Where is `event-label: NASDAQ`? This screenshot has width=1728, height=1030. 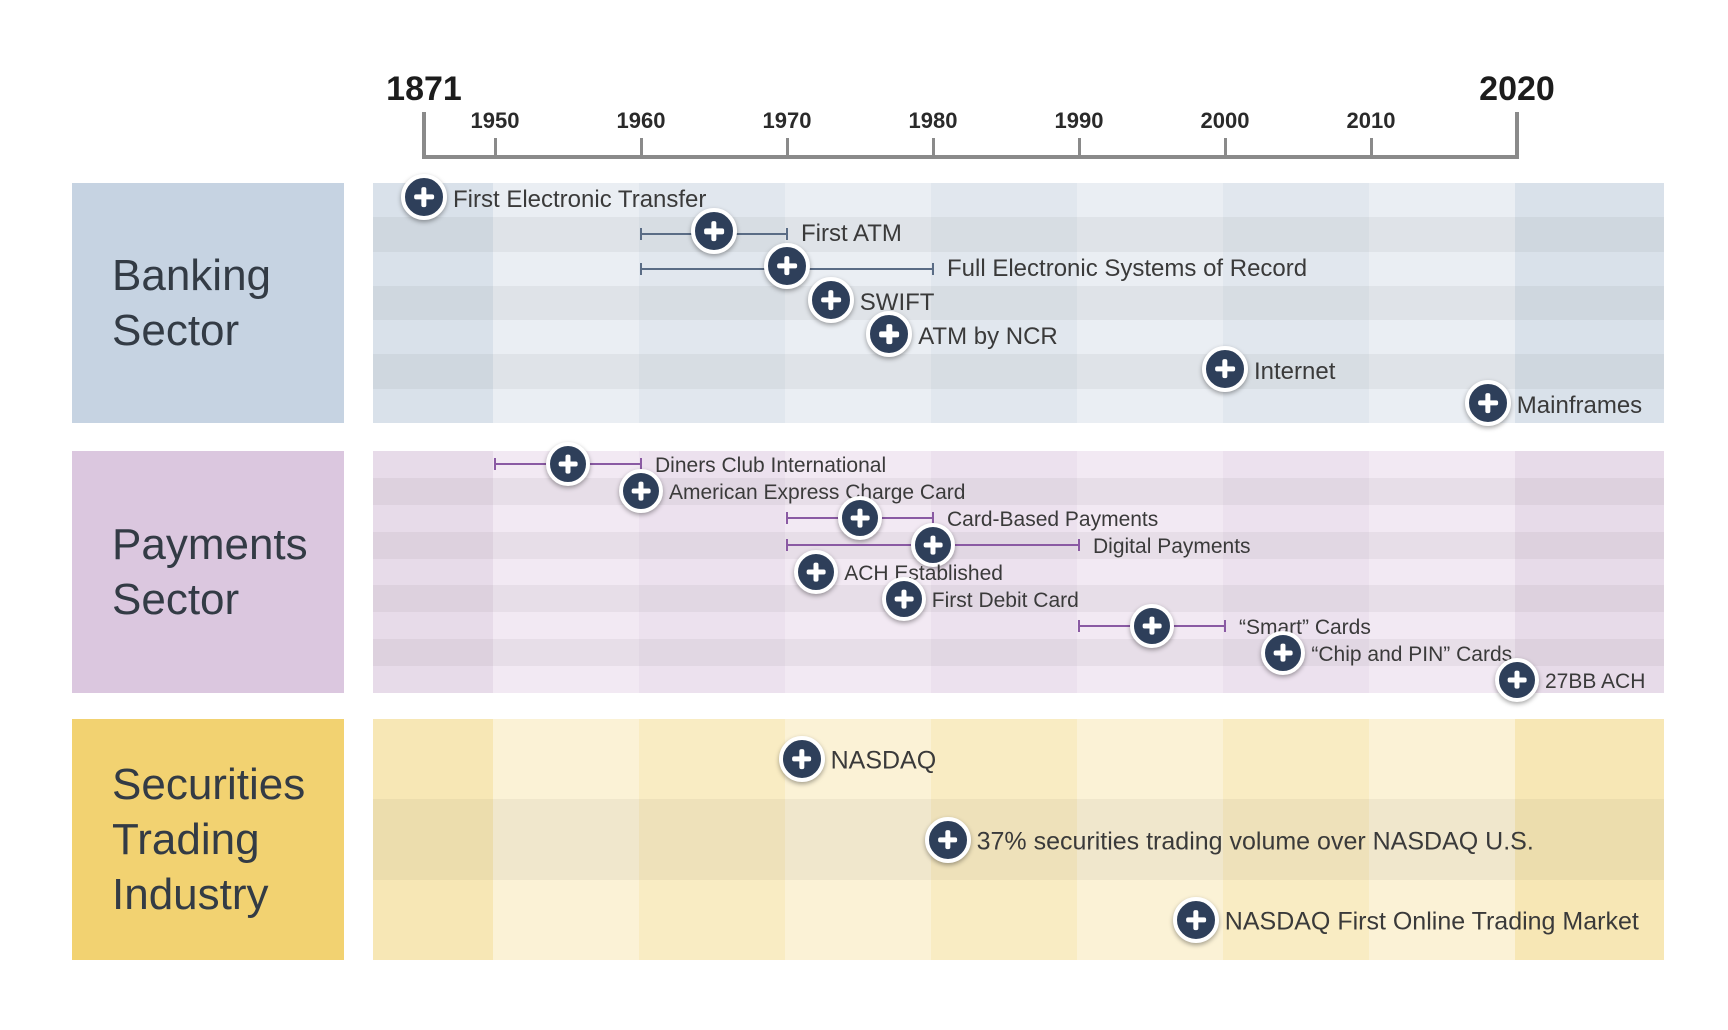 event-label: NASDAQ is located at coordinates (883, 760).